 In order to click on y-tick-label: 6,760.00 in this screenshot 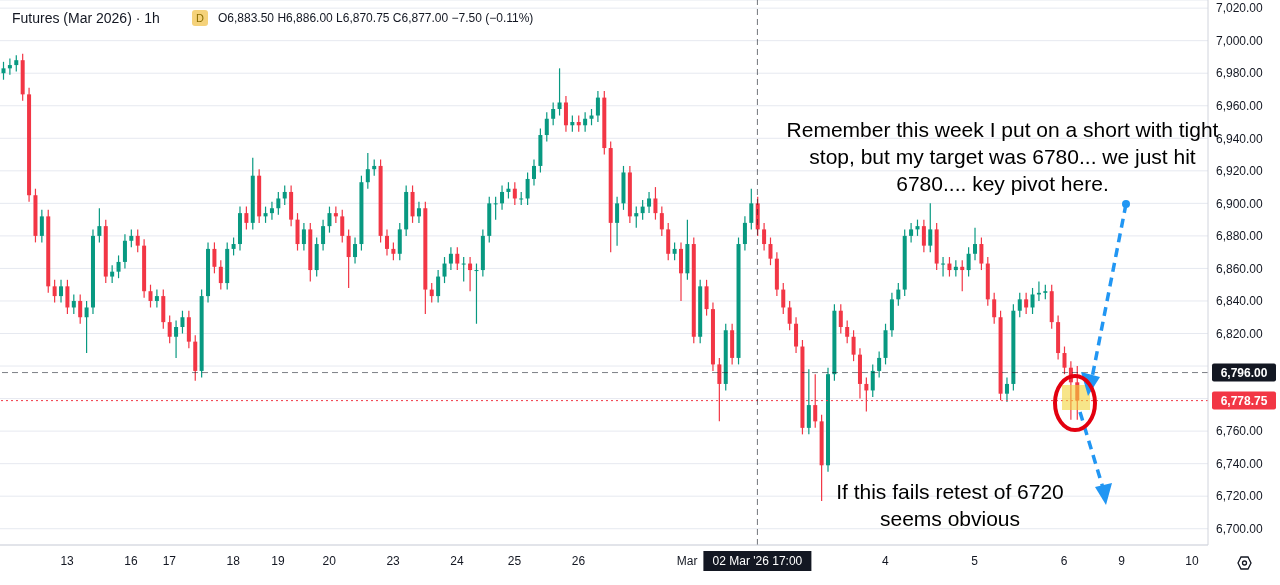, I will do `click(1240, 431)`.